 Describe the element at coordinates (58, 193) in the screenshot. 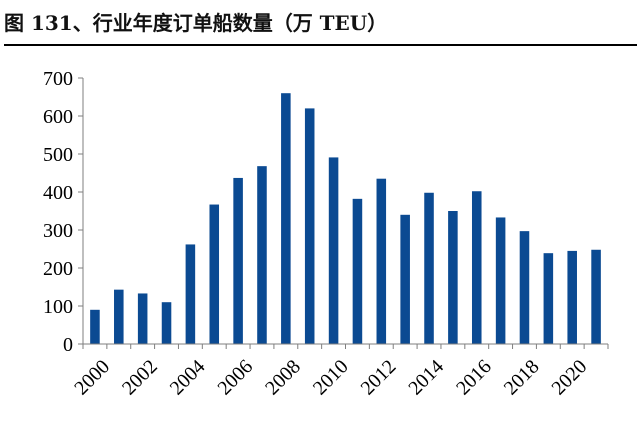

I see `y-tick-label: 400` at that location.